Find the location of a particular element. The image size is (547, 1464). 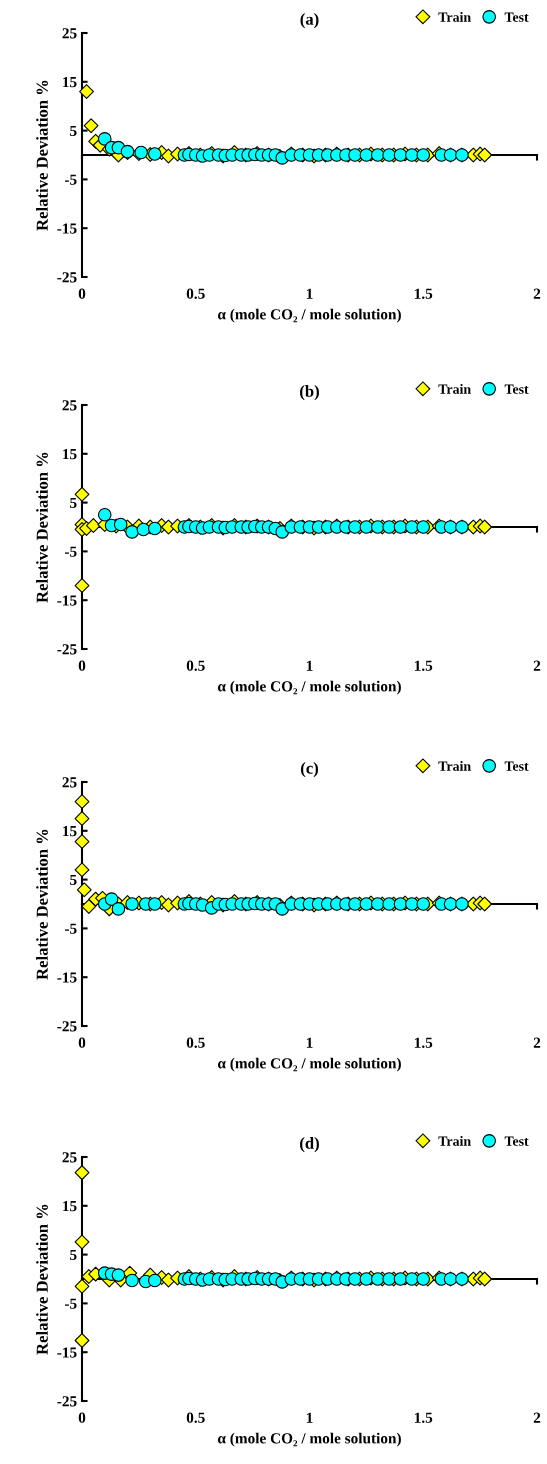

chart-title: (d) is located at coordinates (309, 1145).